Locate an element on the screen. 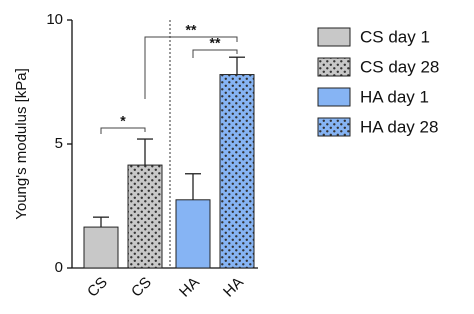 This screenshot has height=314, width=474. y-tick-label: 0 is located at coordinates (59, 267).